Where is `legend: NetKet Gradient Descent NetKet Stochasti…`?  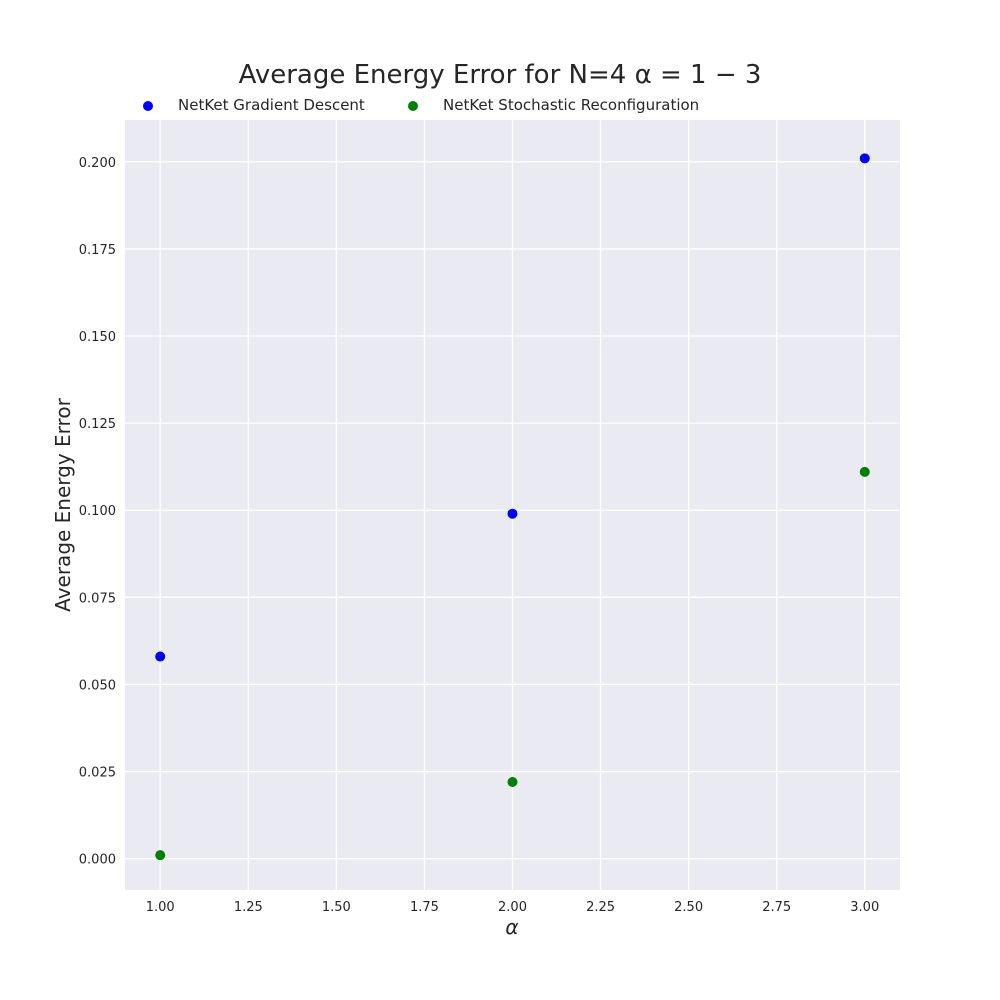 legend: NetKet Gradient Descent NetKet Stochasti… is located at coordinates (421, 105).